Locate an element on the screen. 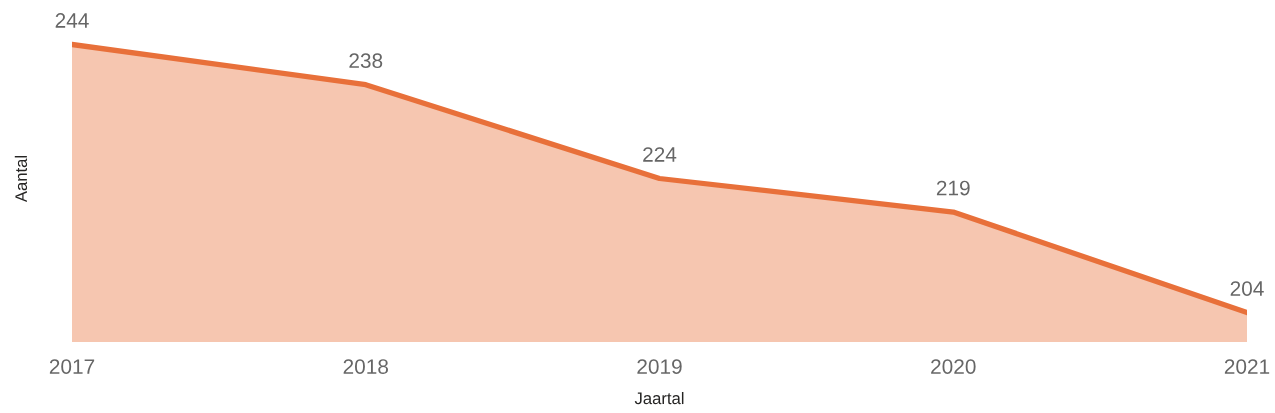 The height and width of the screenshot is (413, 1275). x-tick-label: 2017 is located at coordinates (72, 366).